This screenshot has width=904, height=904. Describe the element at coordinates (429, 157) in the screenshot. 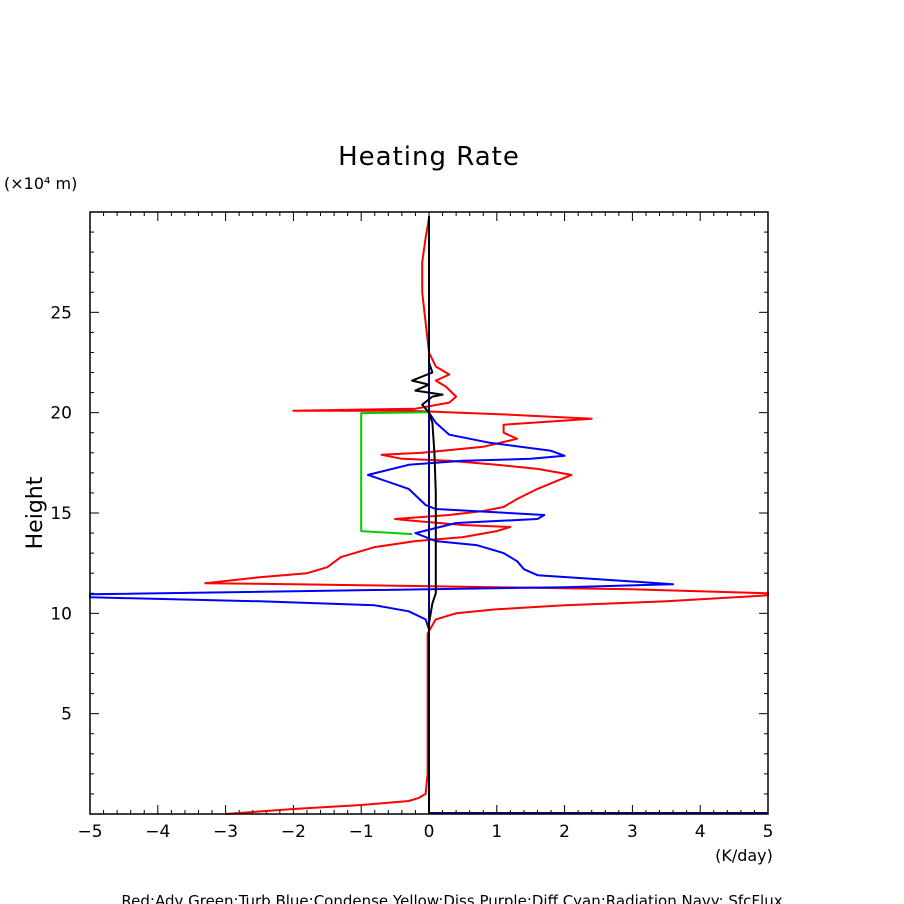

I see `chart-title: Heating Rate` at that location.